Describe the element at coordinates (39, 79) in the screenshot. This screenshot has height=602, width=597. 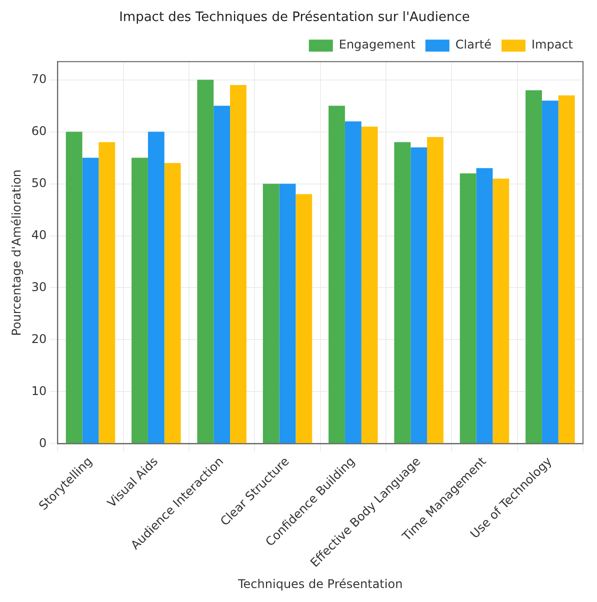
I see `y-tick-label: 70` at that location.